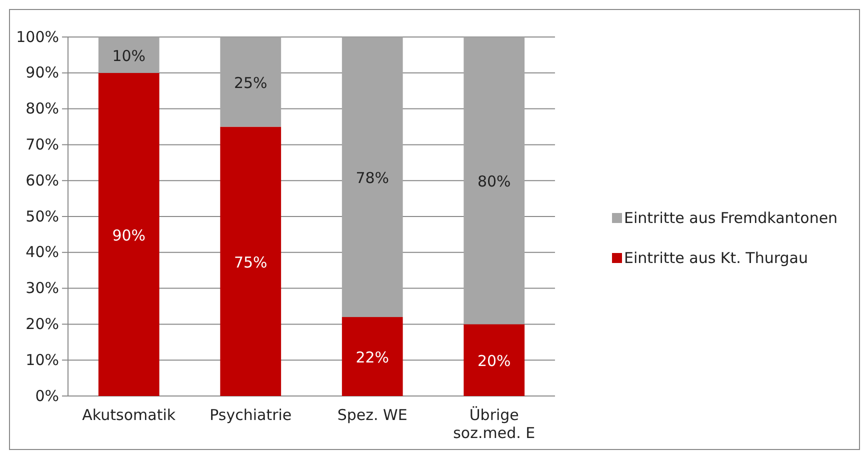 The height and width of the screenshot is (457, 867). What do you see at coordinates (42, 252) in the screenshot?
I see `y-tick-label: 40%` at bounding box center [42, 252].